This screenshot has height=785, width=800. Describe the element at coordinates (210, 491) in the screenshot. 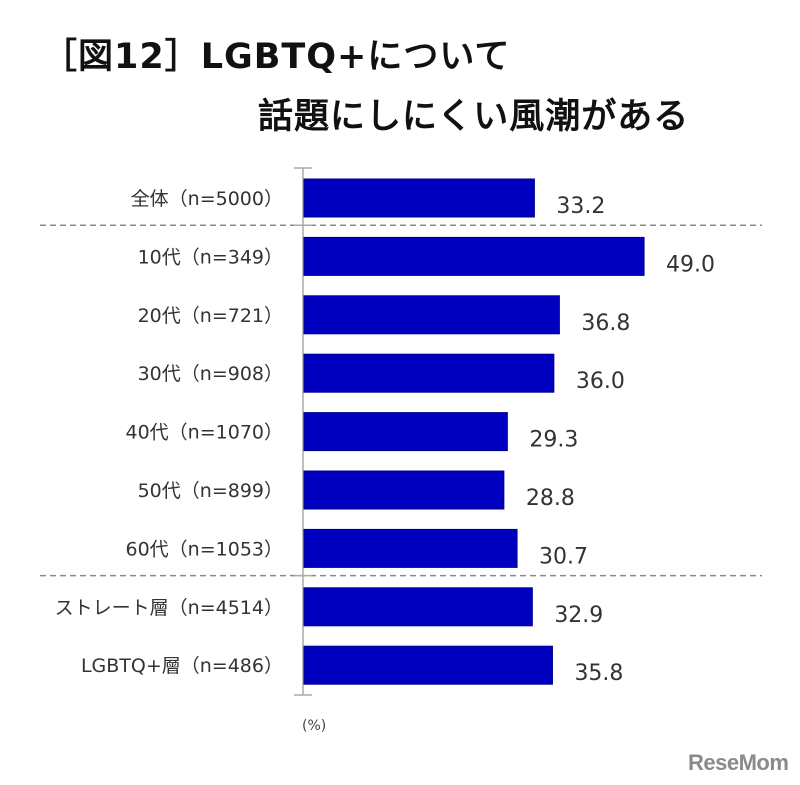

I see `category-label: 50代（n=899）` at that location.